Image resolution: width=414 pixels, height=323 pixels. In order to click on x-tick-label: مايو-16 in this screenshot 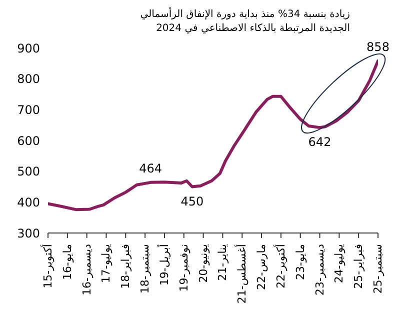, I will do `click(67, 262)`.